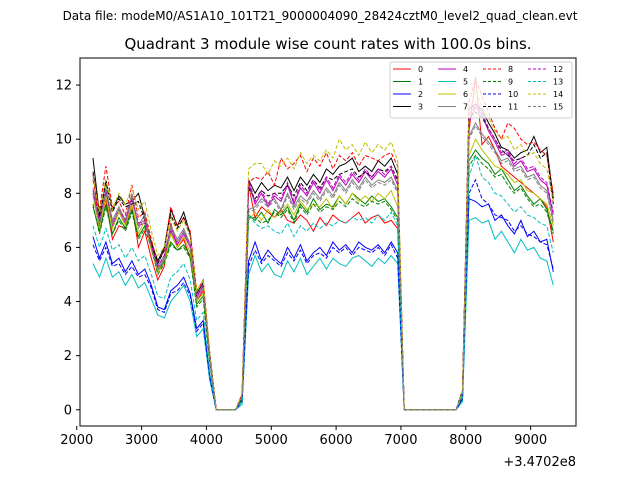 The height and width of the screenshot is (480, 640). What do you see at coordinates (530, 440) in the screenshot?
I see `x-tick-label: 9000` at bounding box center [530, 440].